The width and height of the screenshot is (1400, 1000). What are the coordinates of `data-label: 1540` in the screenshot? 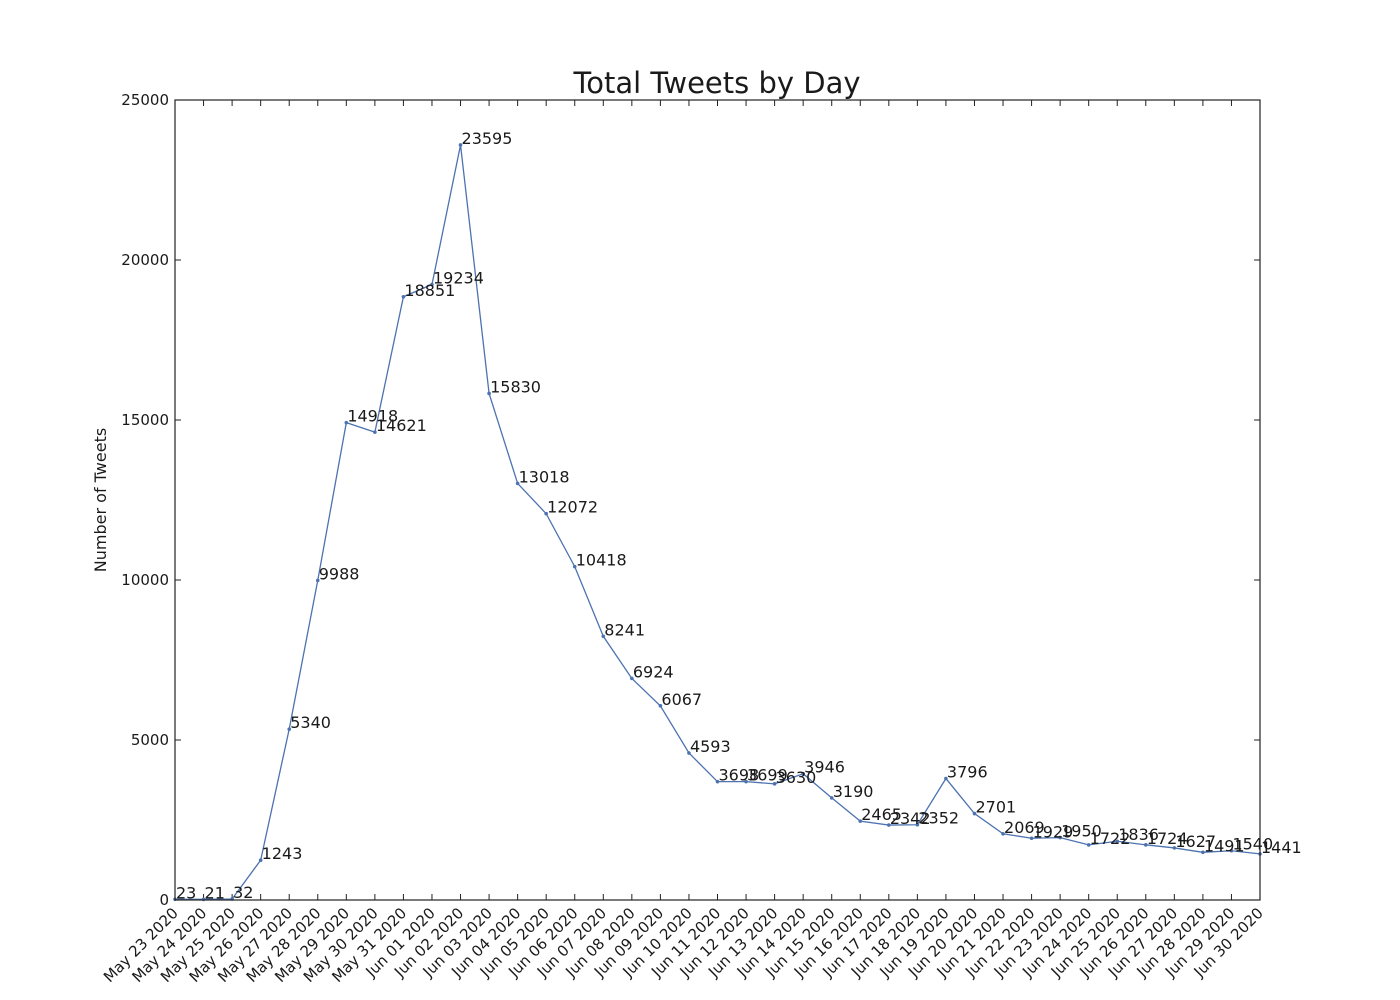 It's located at (1252, 844).